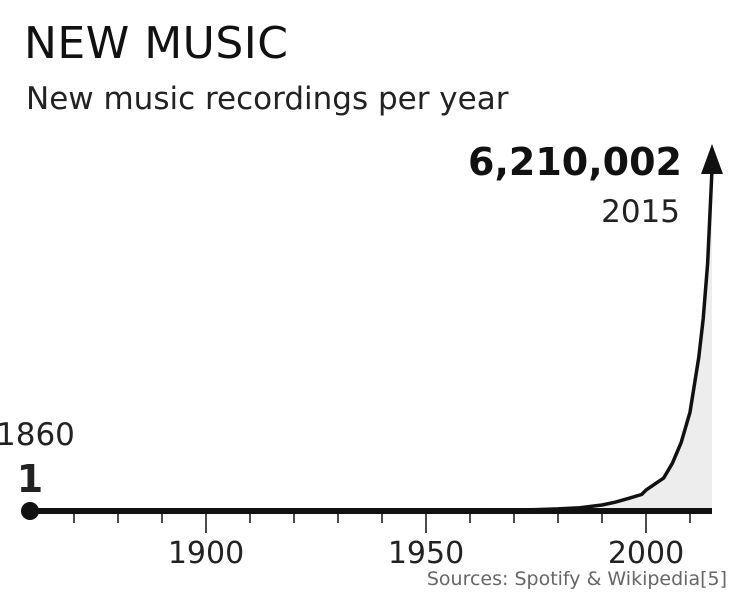 This screenshot has height=602, width=738. What do you see at coordinates (577, 579) in the screenshot?
I see `source-note: Sources: Spotify & Wikipedia[5]` at bounding box center [577, 579].